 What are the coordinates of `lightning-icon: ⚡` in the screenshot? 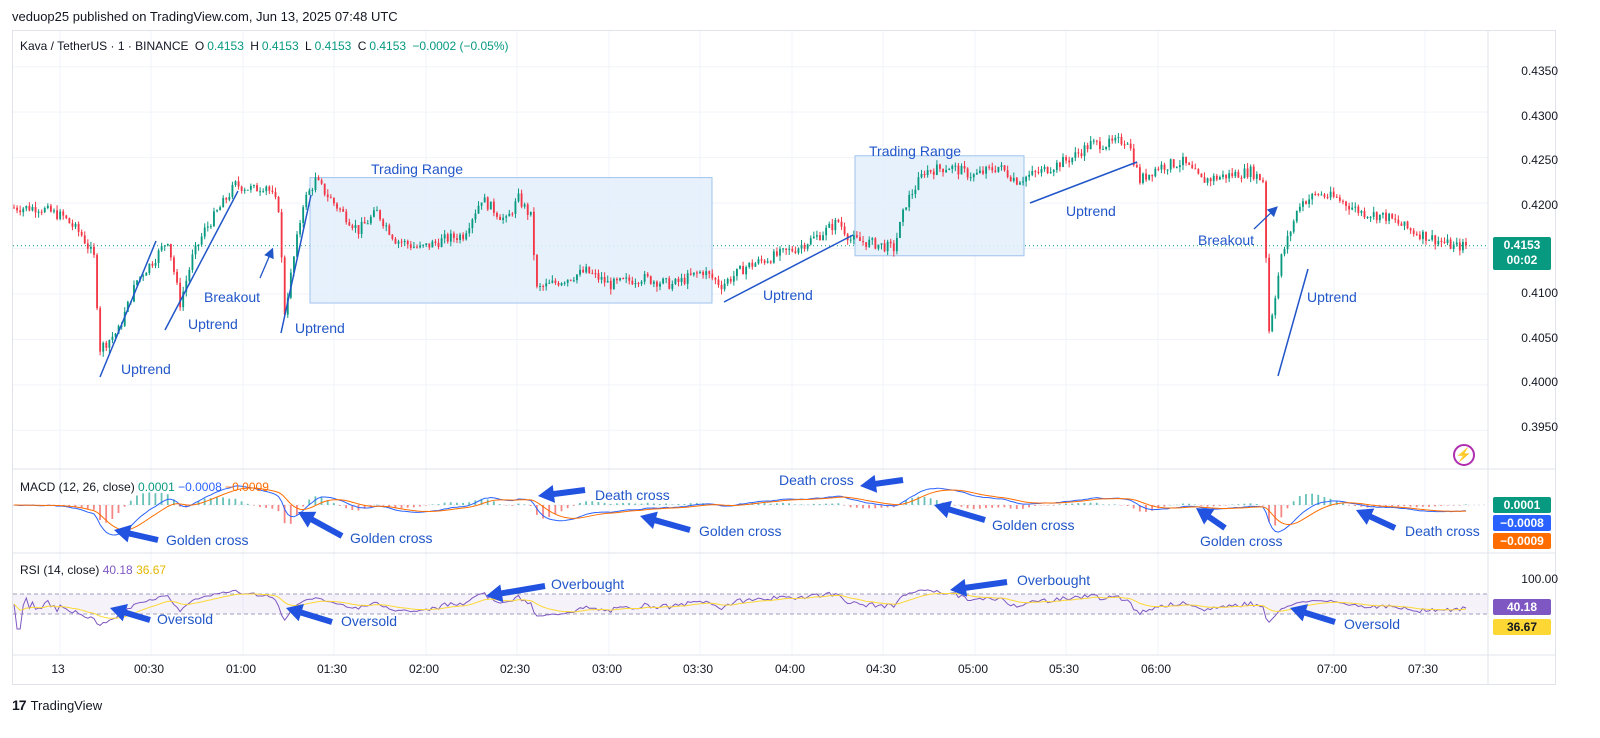 It's located at (1464, 455).